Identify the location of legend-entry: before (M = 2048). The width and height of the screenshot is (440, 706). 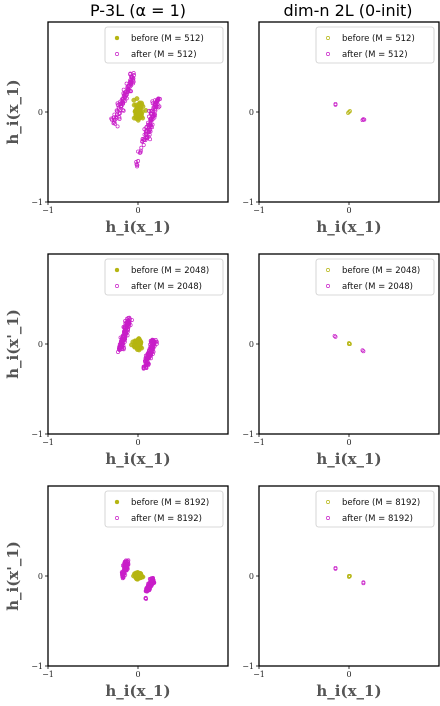
(381, 271).